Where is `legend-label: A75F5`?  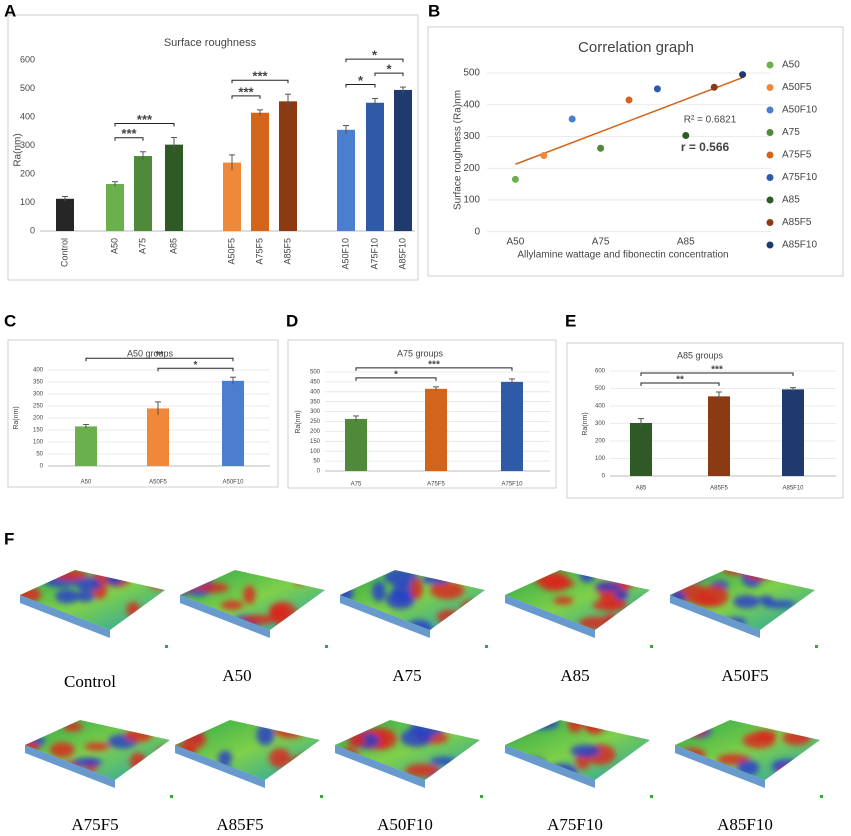
legend-label: A75F5 is located at coordinates (797, 155).